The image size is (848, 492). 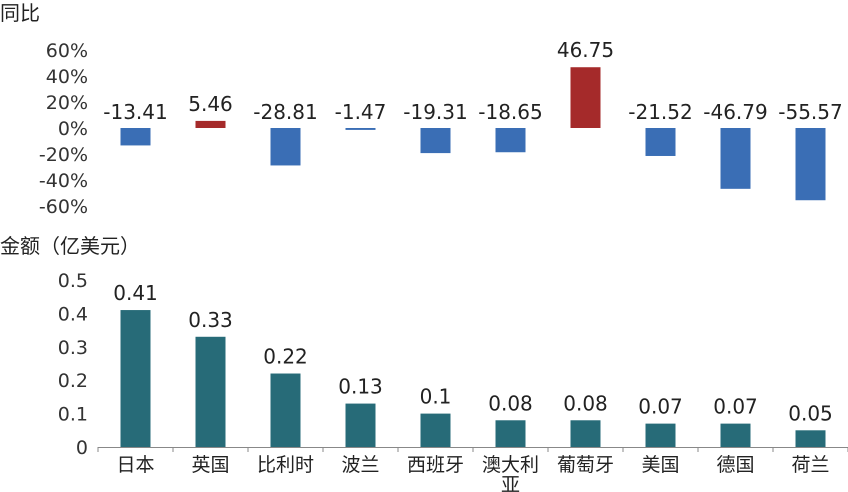 What do you see at coordinates (360, 387) in the screenshot?
I see `bottom-value-label: 0.13` at bounding box center [360, 387].